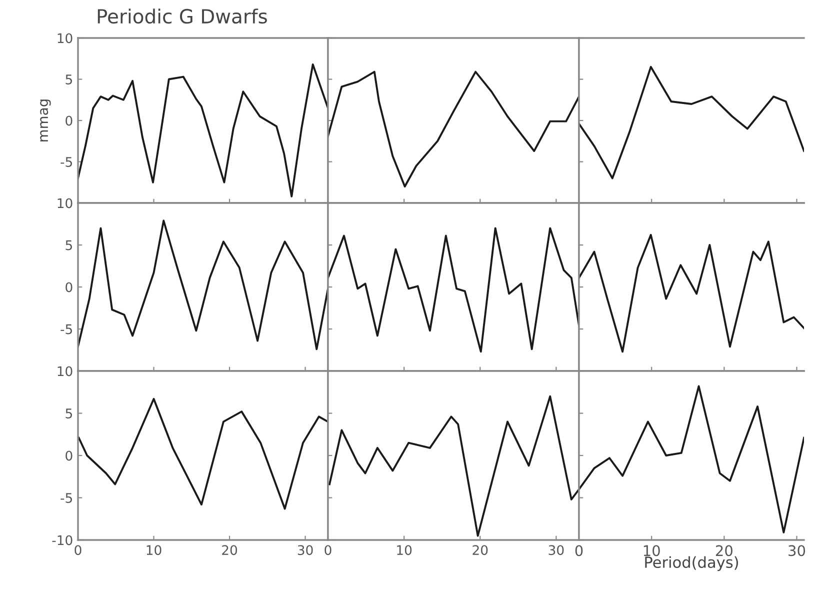 This screenshot has height=593, width=813. I want to click on chart-title: Periodic G Dwarfs, so click(182, 16).